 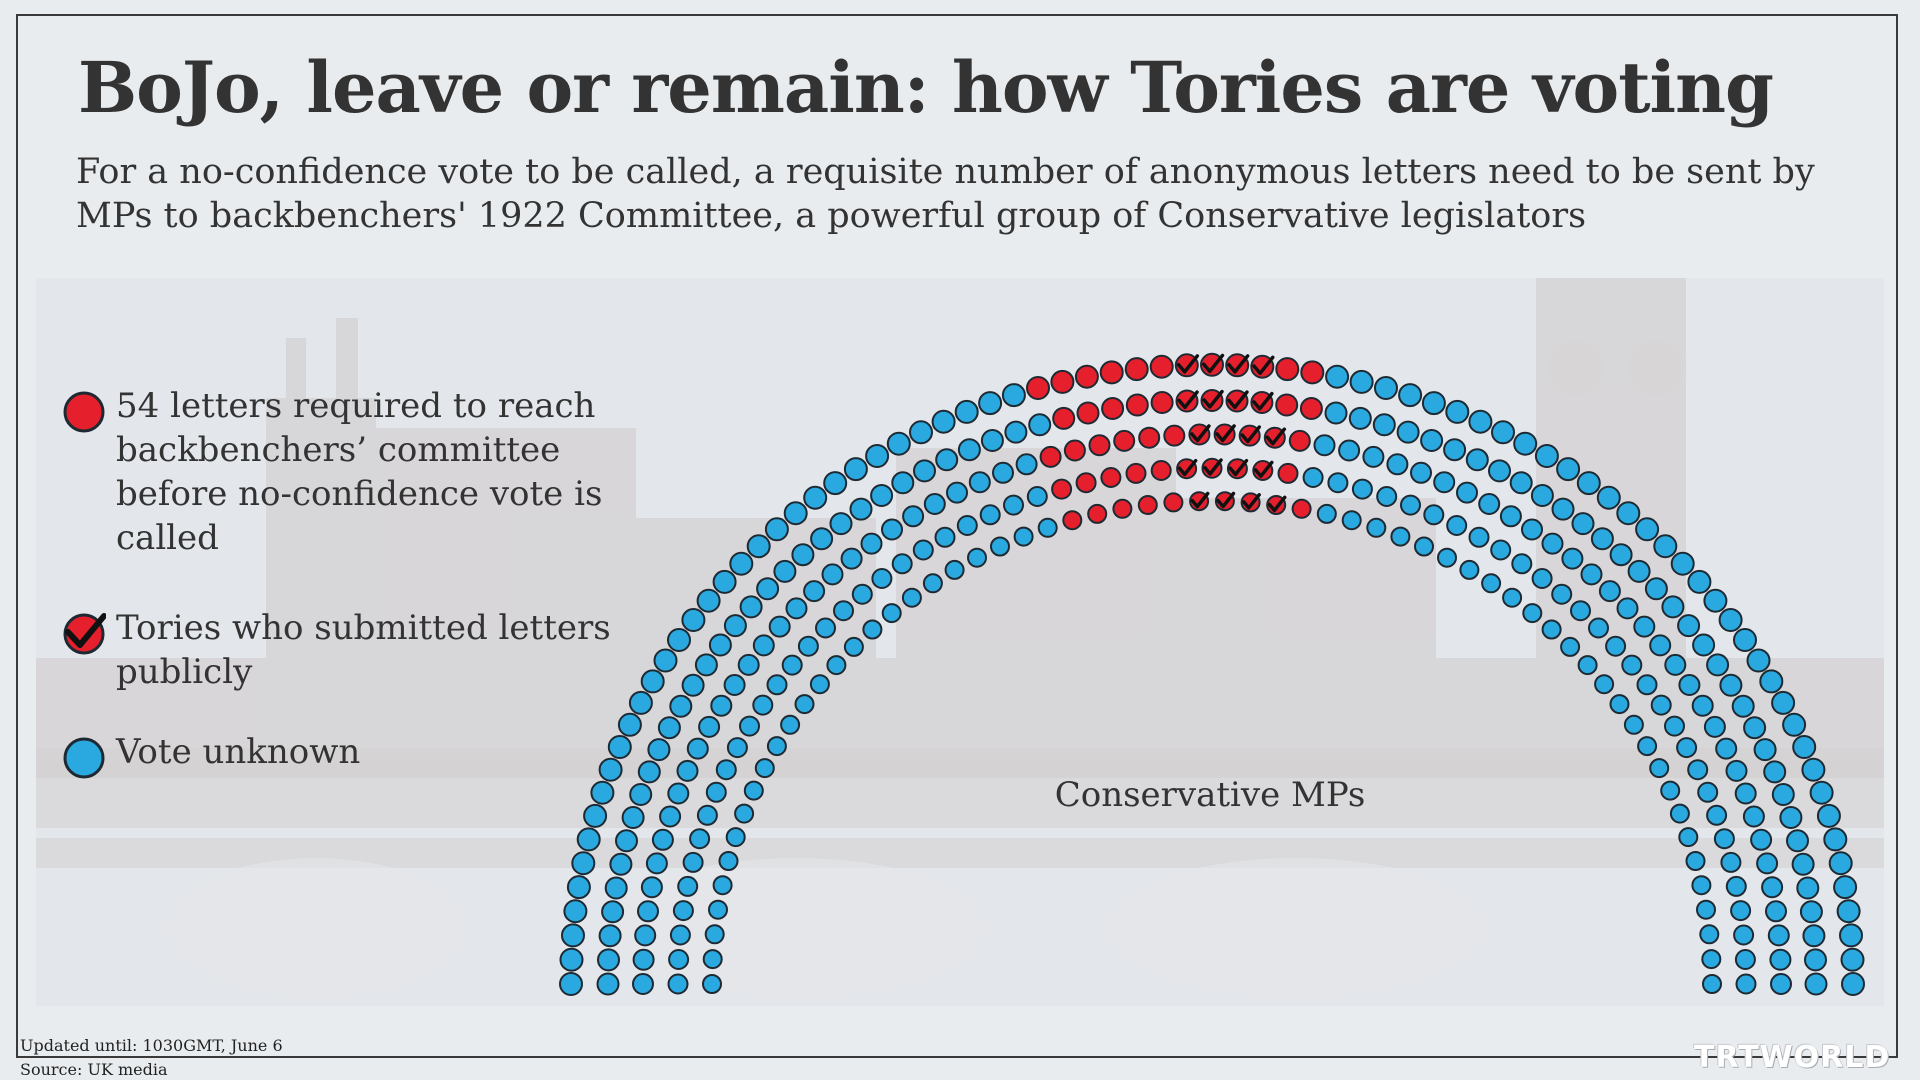 What do you see at coordinates (1792, 1057) in the screenshot?
I see `brand-logo: TRTWORLD` at bounding box center [1792, 1057].